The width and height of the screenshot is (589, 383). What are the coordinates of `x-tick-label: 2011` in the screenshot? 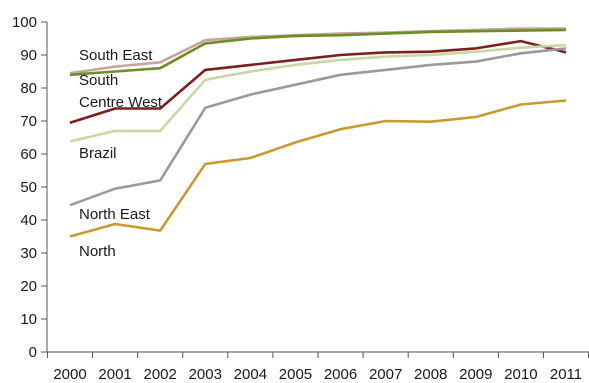 It's located at (566, 374).